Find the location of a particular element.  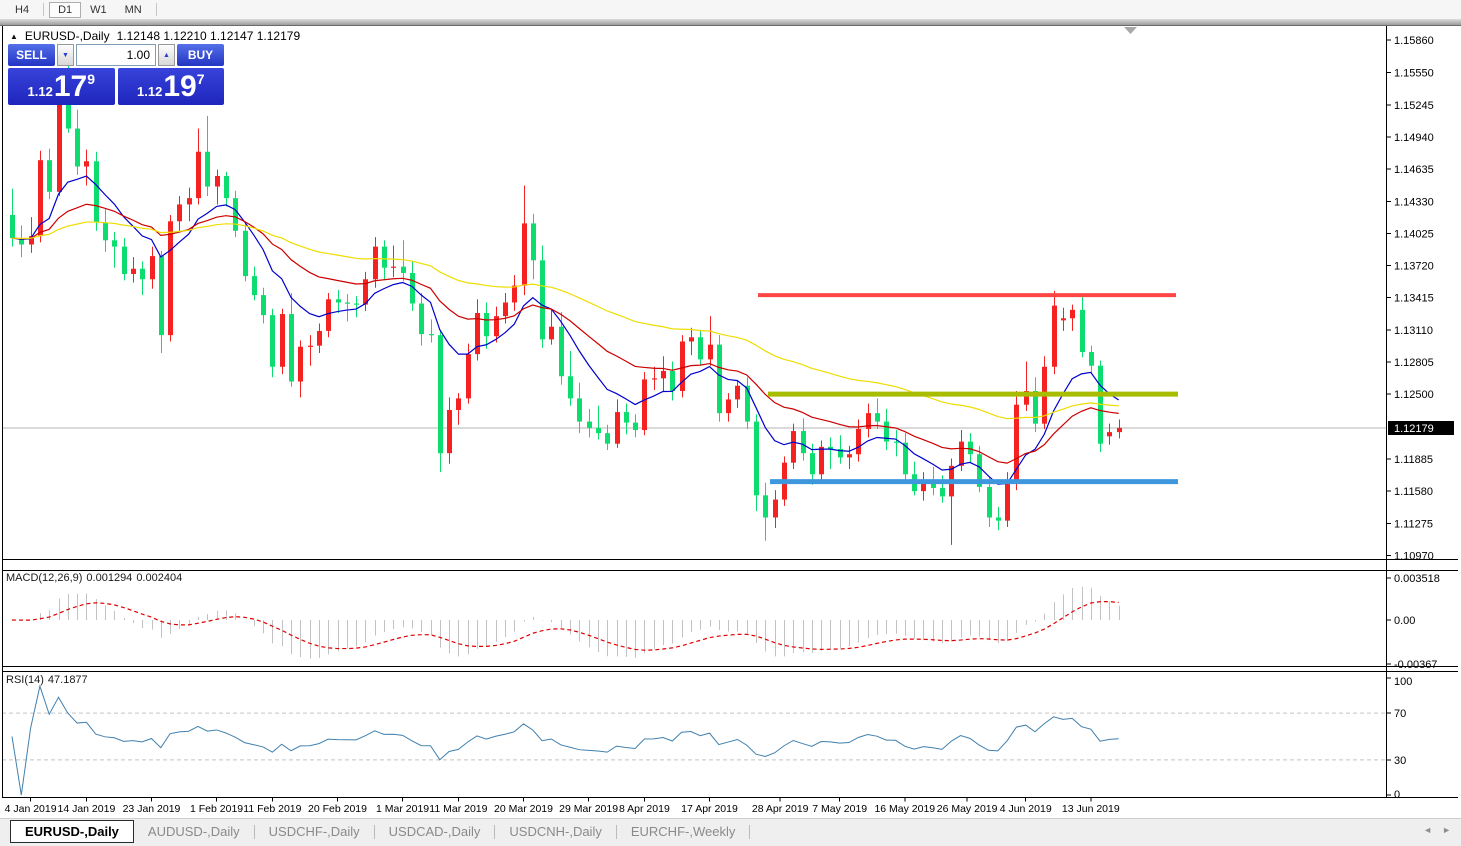

svg-text: 100 is located at coordinates (1403, 682).